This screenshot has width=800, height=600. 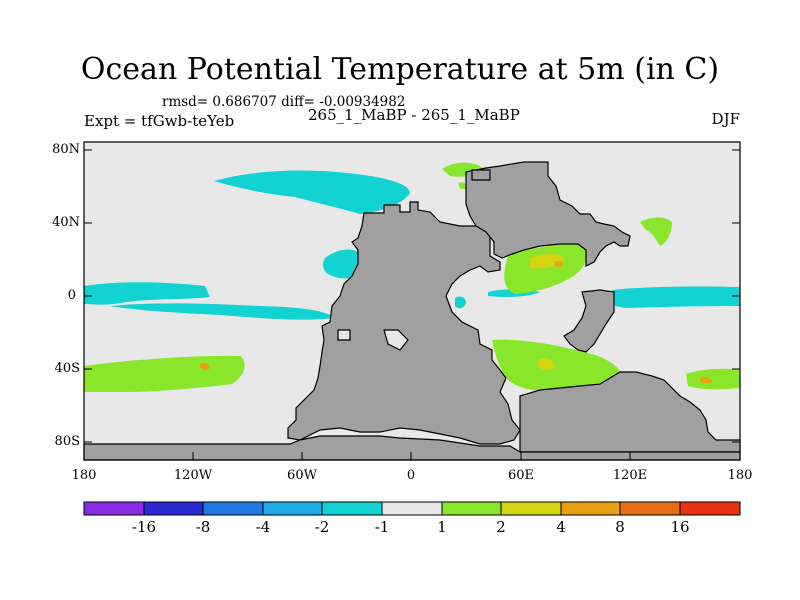 What do you see at coordinates (442, 527) in the screenshot?
I see `colorbar-label: 1` at bounding box center [442, 527].